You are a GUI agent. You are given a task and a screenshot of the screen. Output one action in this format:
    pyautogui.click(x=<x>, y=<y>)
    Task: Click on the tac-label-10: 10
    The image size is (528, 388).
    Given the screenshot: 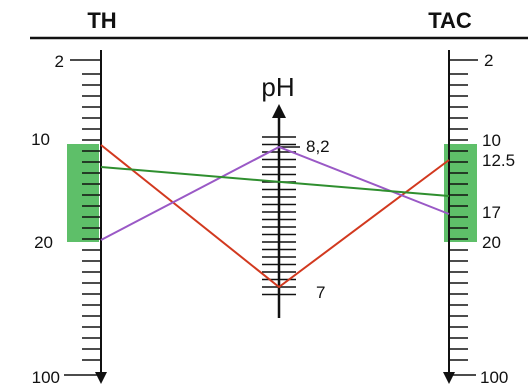 What is the action you would take?
    pyautogui.click(x=491, y=140)
    